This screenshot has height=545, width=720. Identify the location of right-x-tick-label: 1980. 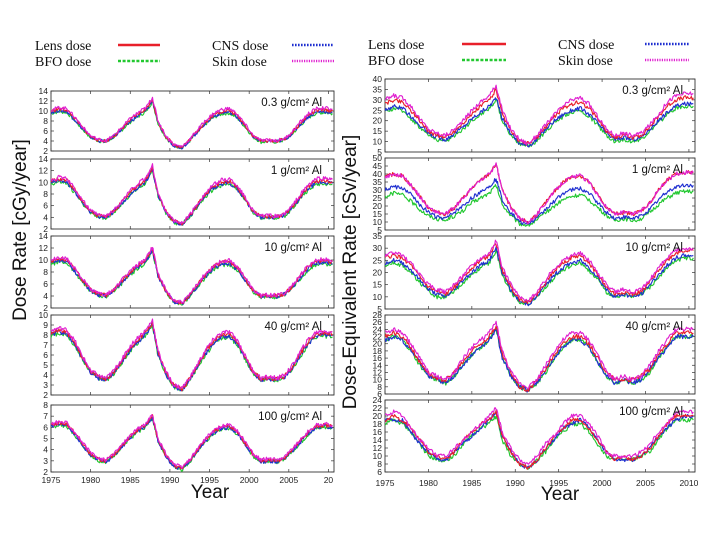
(428, 483).